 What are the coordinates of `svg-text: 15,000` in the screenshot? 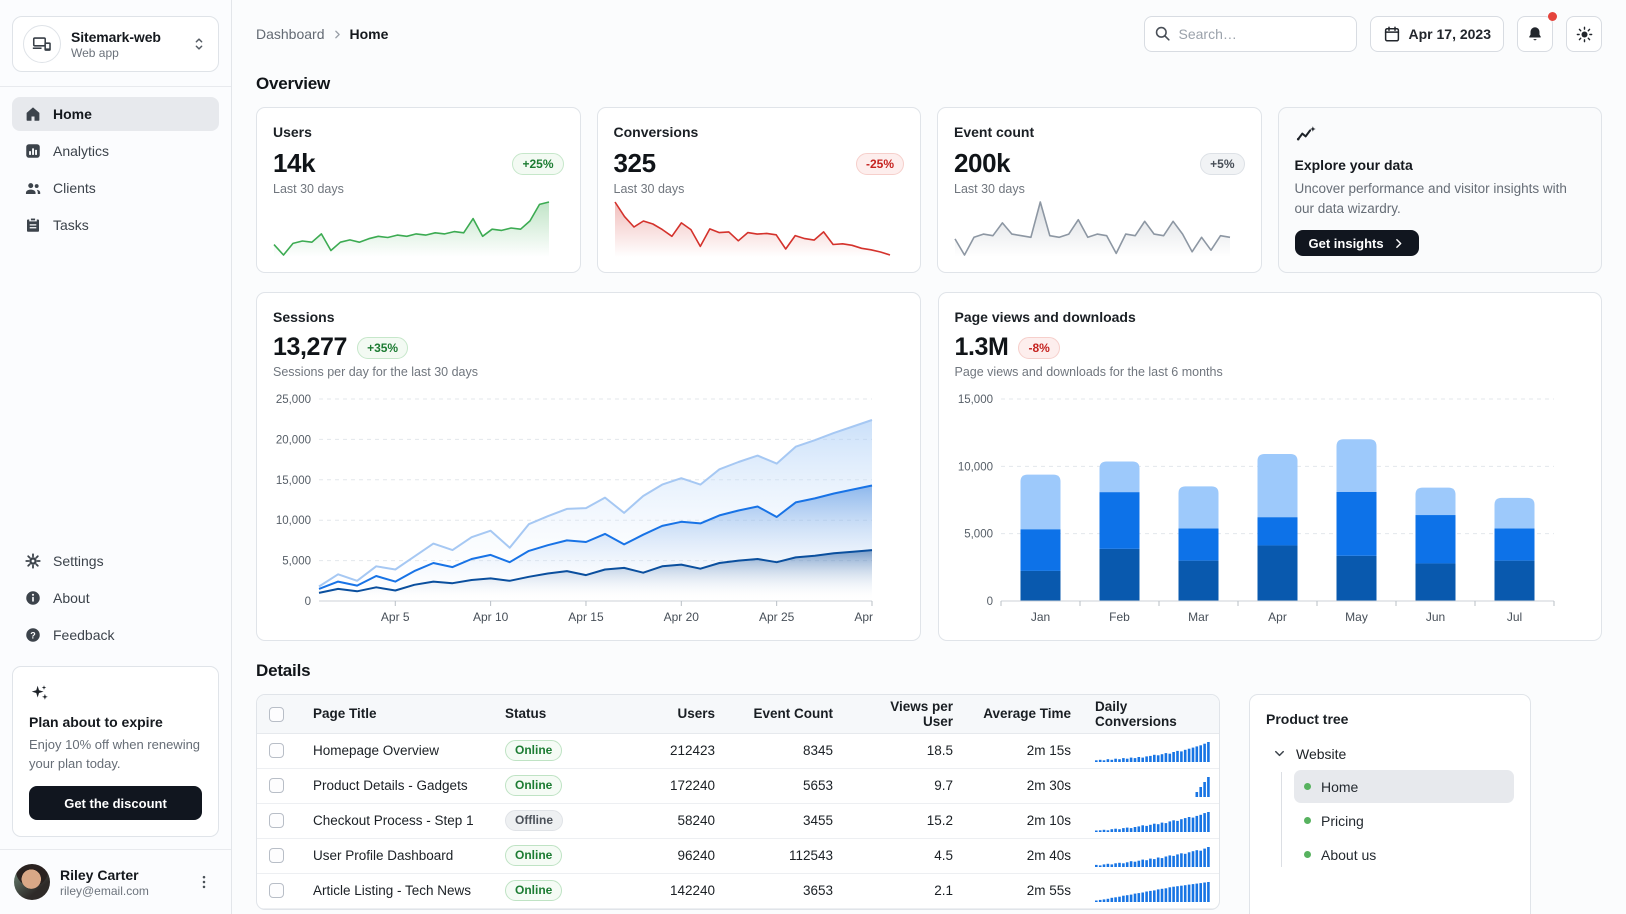 It's located at (293, 481).